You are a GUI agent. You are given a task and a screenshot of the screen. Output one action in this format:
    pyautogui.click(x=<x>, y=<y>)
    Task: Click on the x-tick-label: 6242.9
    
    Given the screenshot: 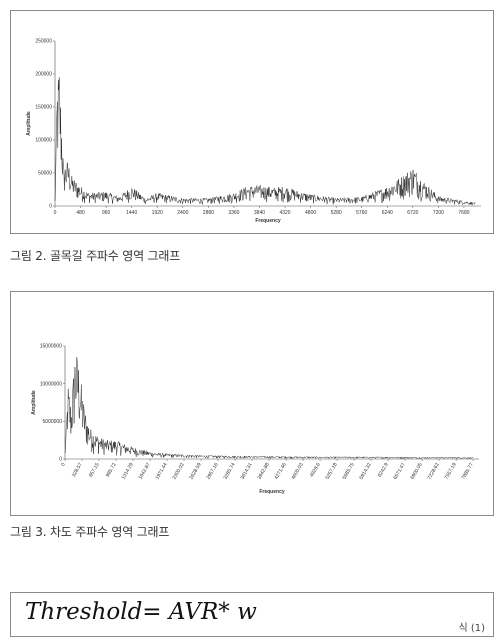 What is the action you would take?
    pyautogui.click(x=383, y=470)
    